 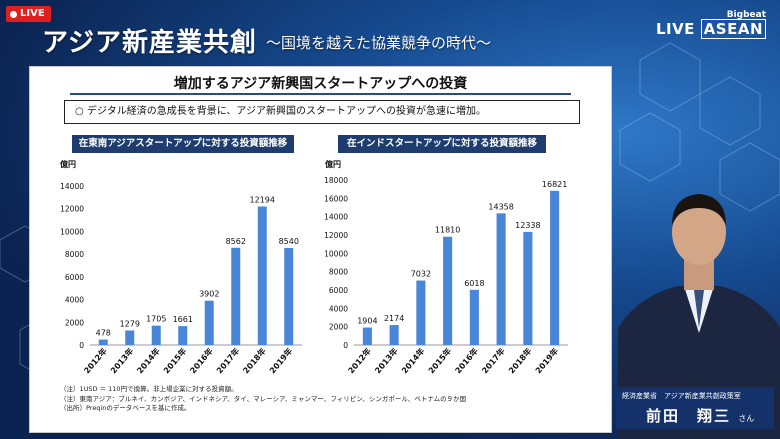 What do you see at coordinates (338, 327) in the screenshot?
I see `chart-2-y-tick-label: 2000` at bounding box center [338, 327].